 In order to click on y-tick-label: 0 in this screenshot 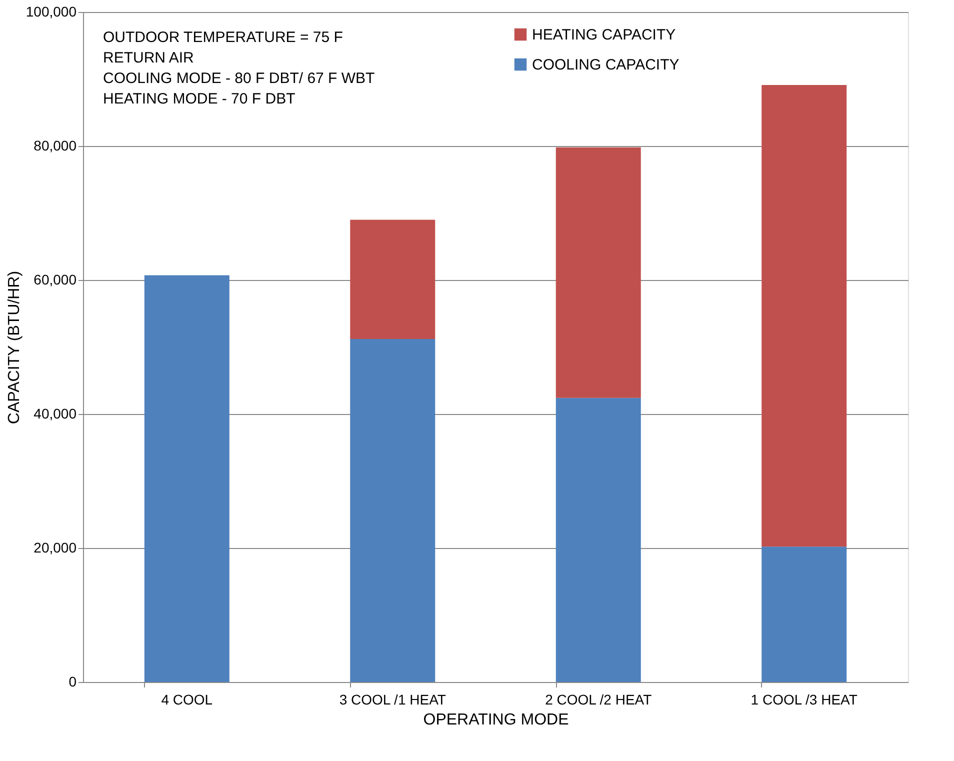, I will do `click(72, 682)`.